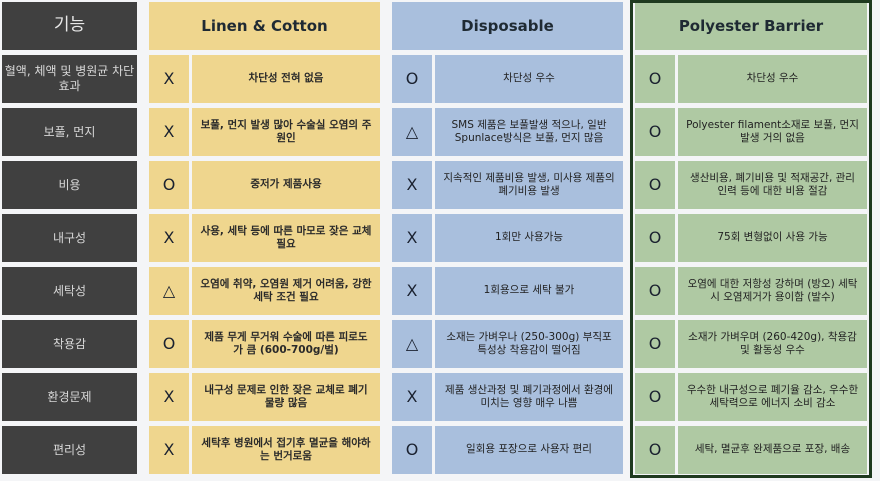  What do you see at coordinates (69, 26) in the screenshot?
I see `header-feature: 기능` at bounding box center [69, 26].